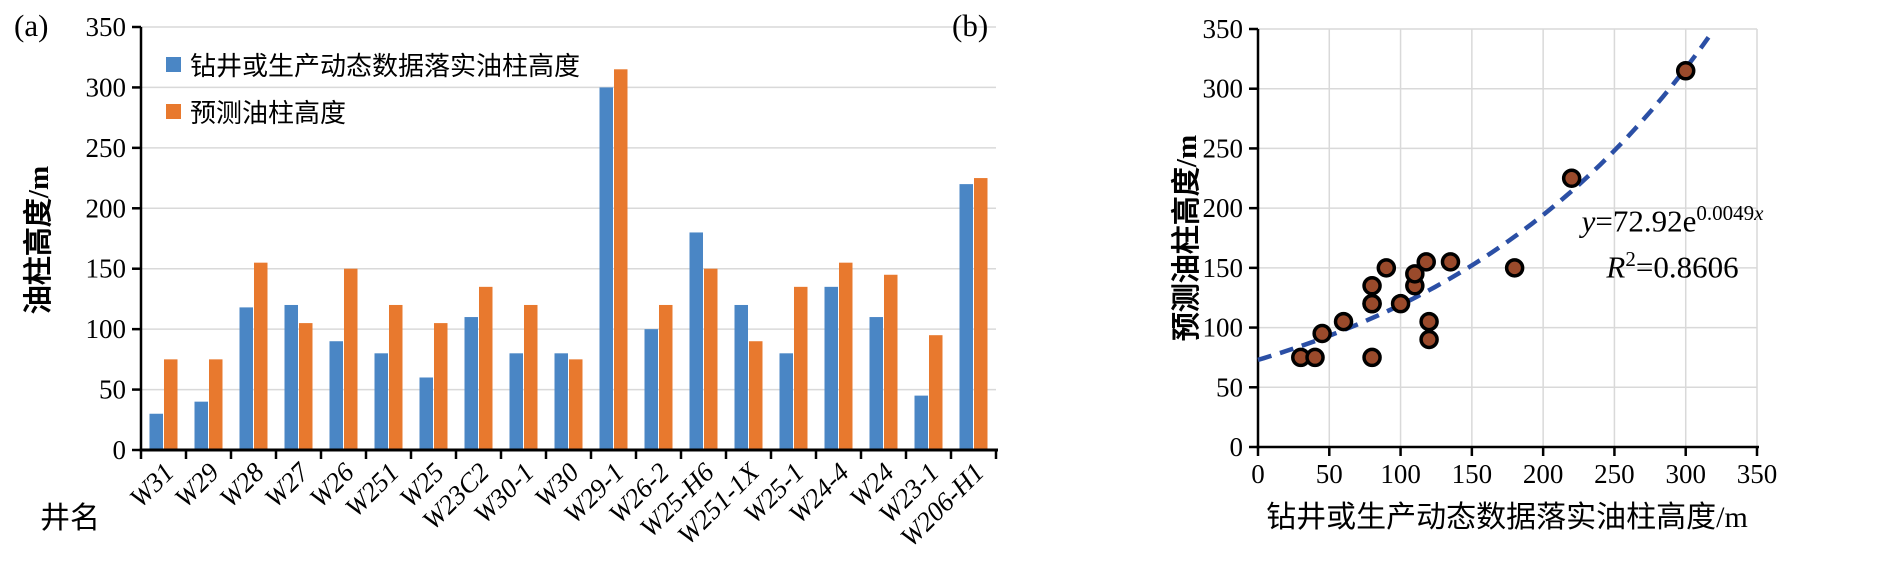 This screenshot has width=1890, height=575. What do you see at coordinates (1646, 221) in the screenshot?
I see `equation-body: =72.92e` at bounding box center [1646, 221].